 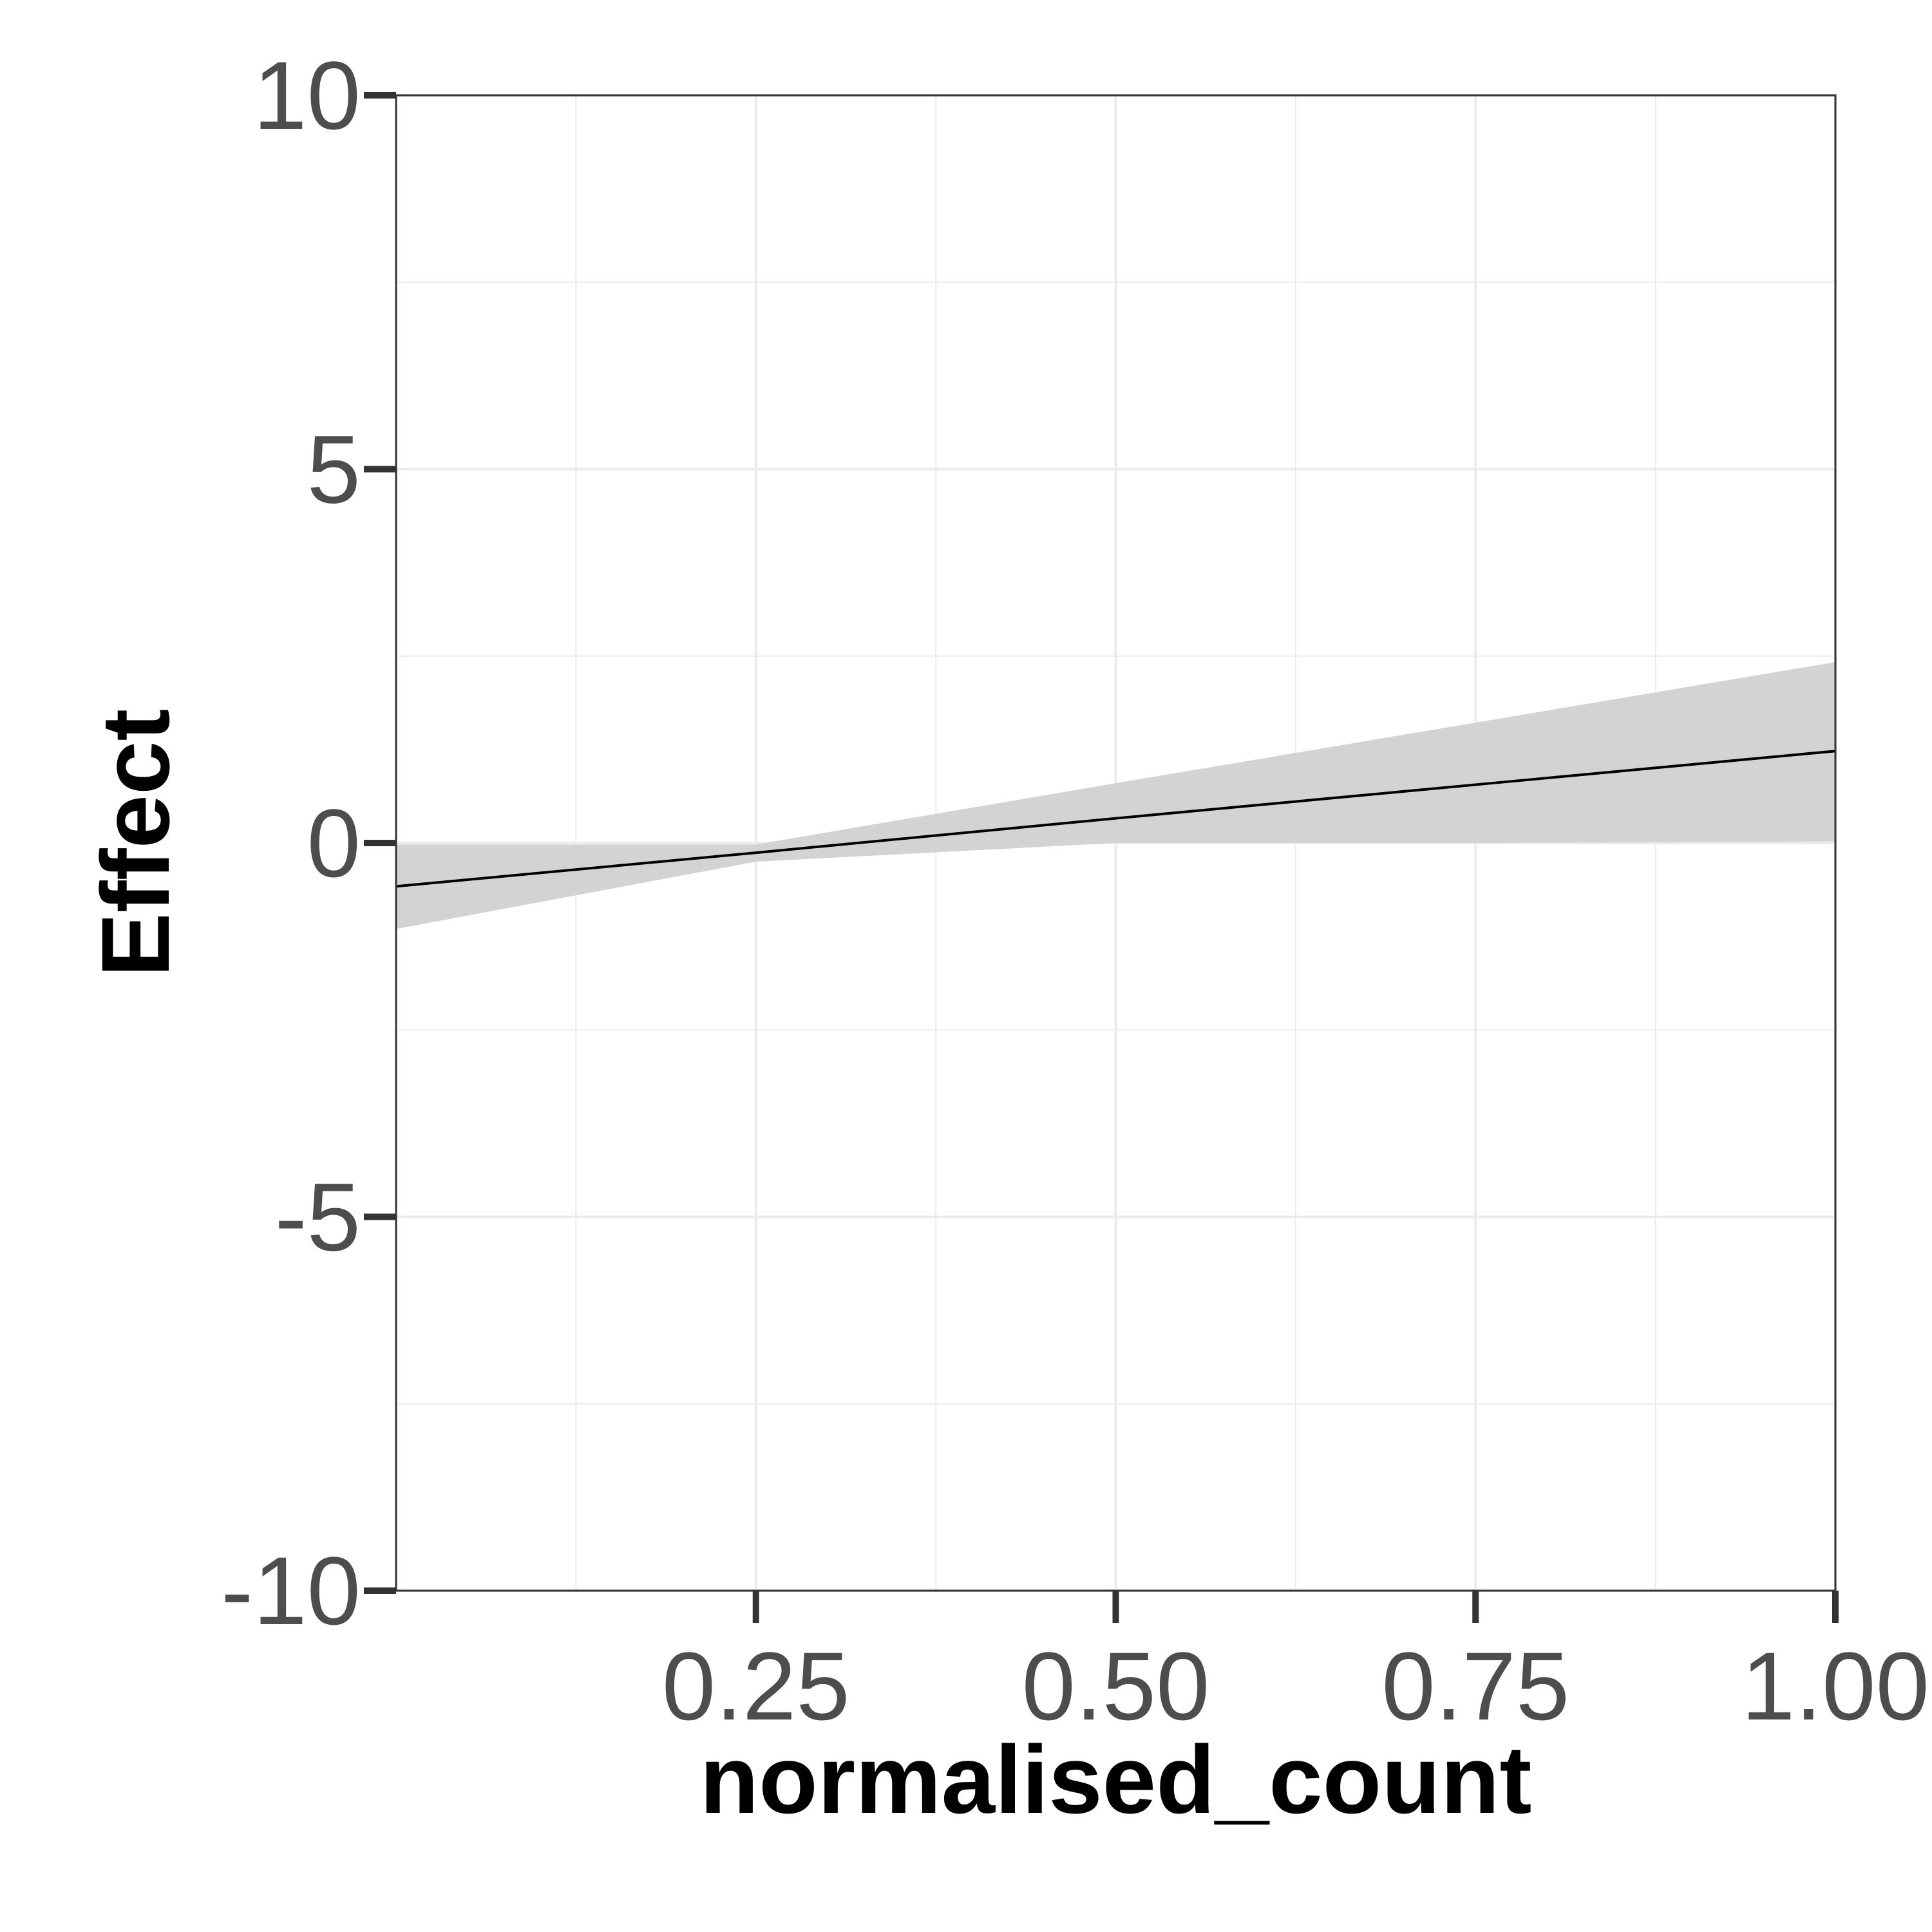 What do you see at coordinates (1116, 1686) in the screenshot?
I see `x-tick-label: 0.50` at bounding box center [1116, 1686].